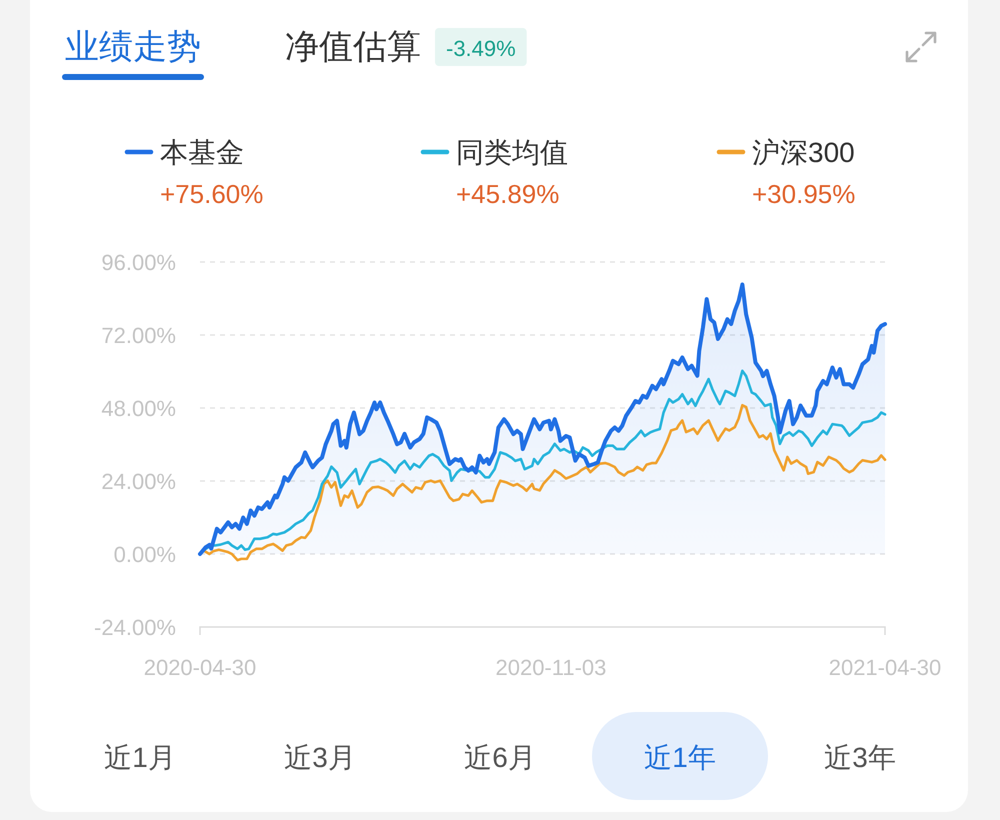 This screenshot has height=820, width=1000. What do you see at coordinates (500, 757) in the screenshot?
I see `text: 近6月` at bounding box center [500, 757].